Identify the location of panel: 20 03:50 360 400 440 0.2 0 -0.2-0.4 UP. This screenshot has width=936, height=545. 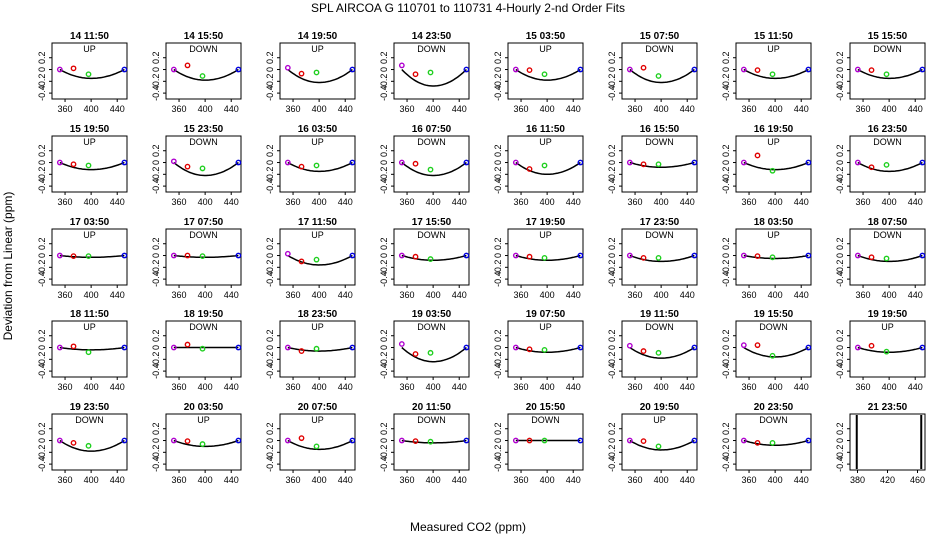
(196, 443).